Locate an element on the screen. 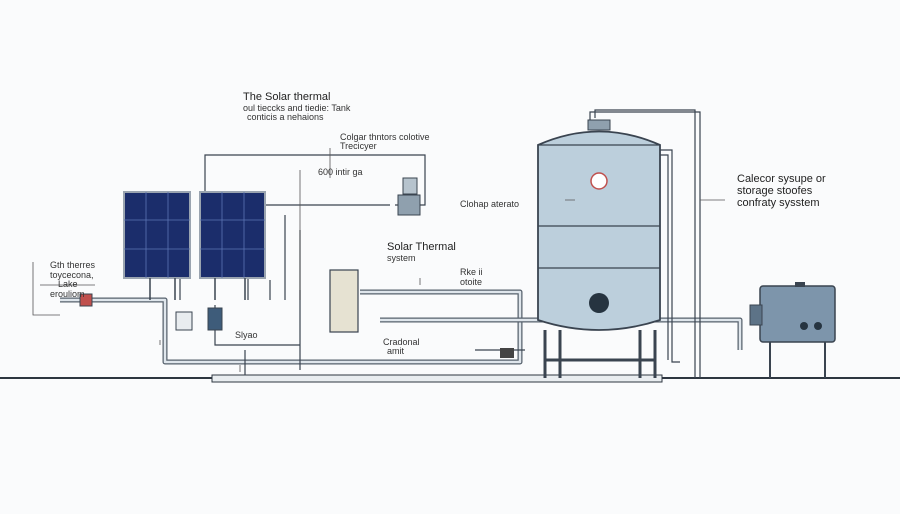 This screenshot has width=900, height=514. storage-tank is located at coordinates (599, 248).